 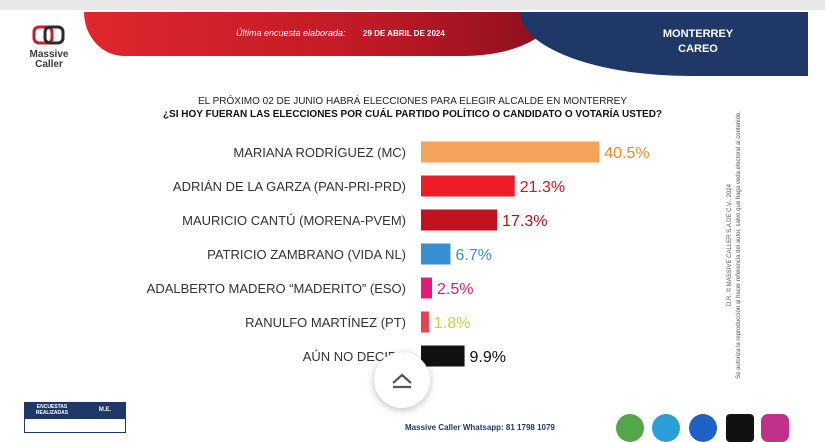 I want to click on city-subtitle: CAREO, so click(x=698, y=49).